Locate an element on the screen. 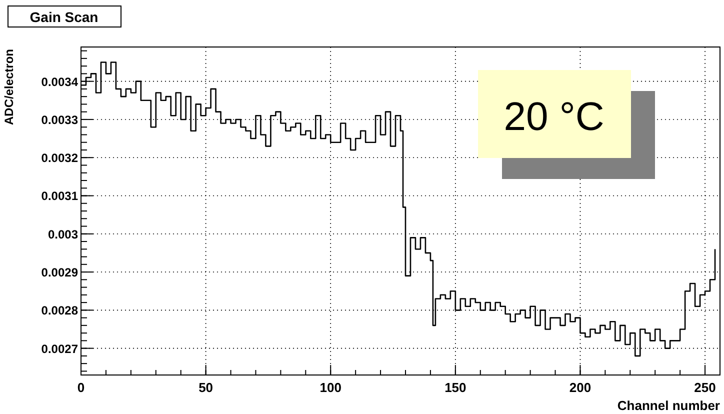 This screenshot has width=724, height=414. y-tick-label: 0.0028 is located at coordinates (59, 311).